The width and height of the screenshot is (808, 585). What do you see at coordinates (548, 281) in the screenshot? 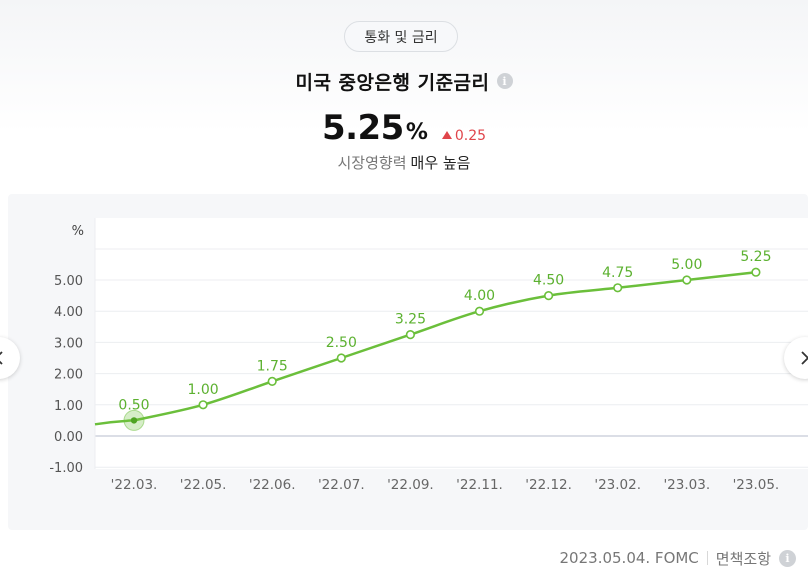
I see `data-label: 4.50` at bounding box center [548, 281].